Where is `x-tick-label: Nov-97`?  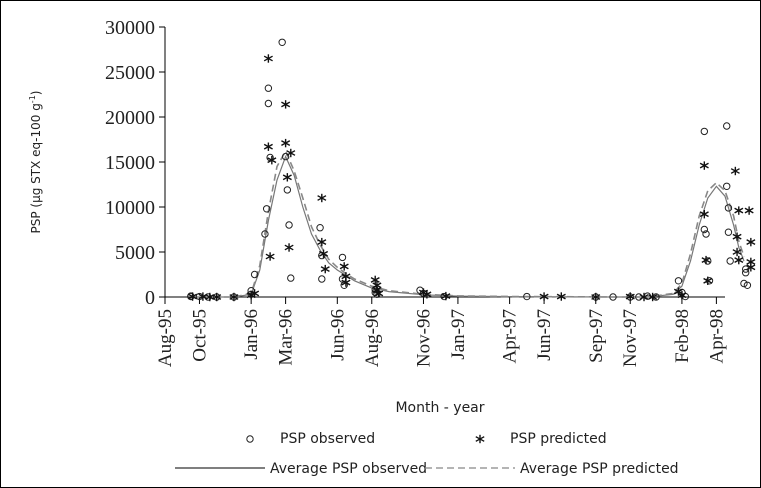 x-tick-label: Nov-97 is located at coordinates (630, 338).